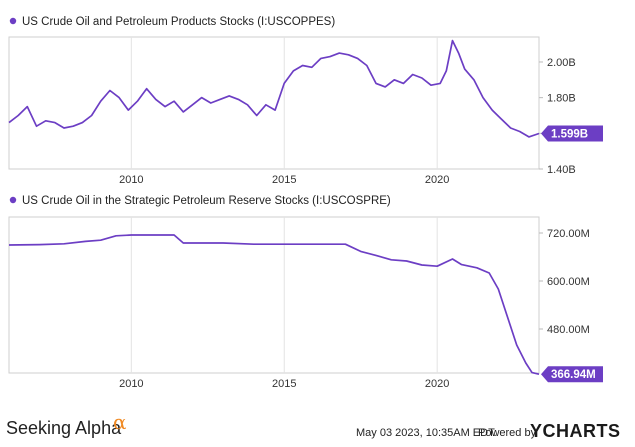 The image size is (635, 447). What do you see at coordinates (507, 433) in the screenshot?
I see `footer-powered-by: Powered by` at bounding box center [507, 433].